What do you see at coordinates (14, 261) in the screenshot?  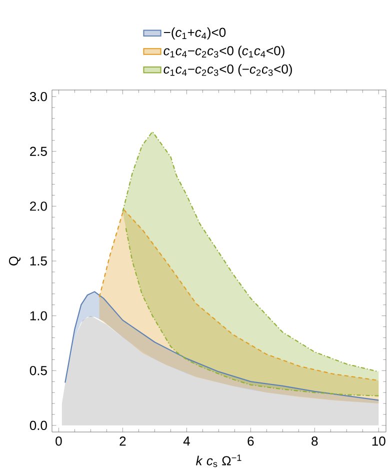 I see `y-axis-title: Q` at bounding box center [14, 261].